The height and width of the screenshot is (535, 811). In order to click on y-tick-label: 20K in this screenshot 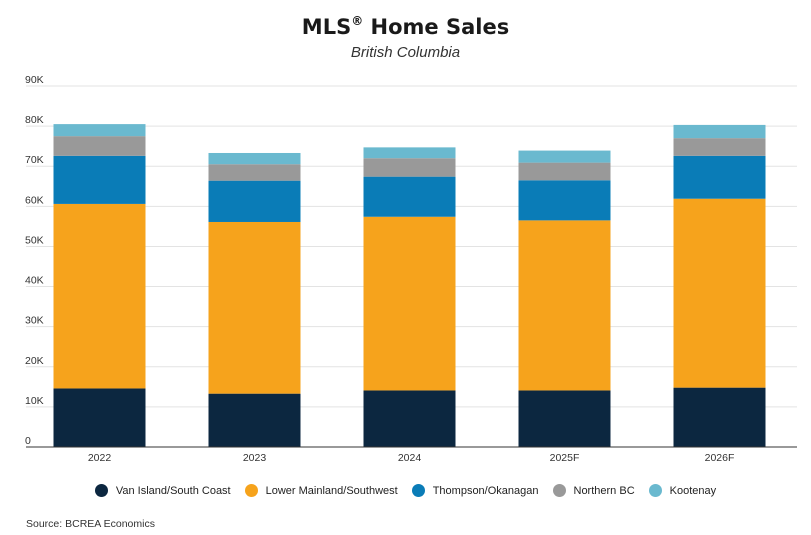, I will do `click(34, 361)`.